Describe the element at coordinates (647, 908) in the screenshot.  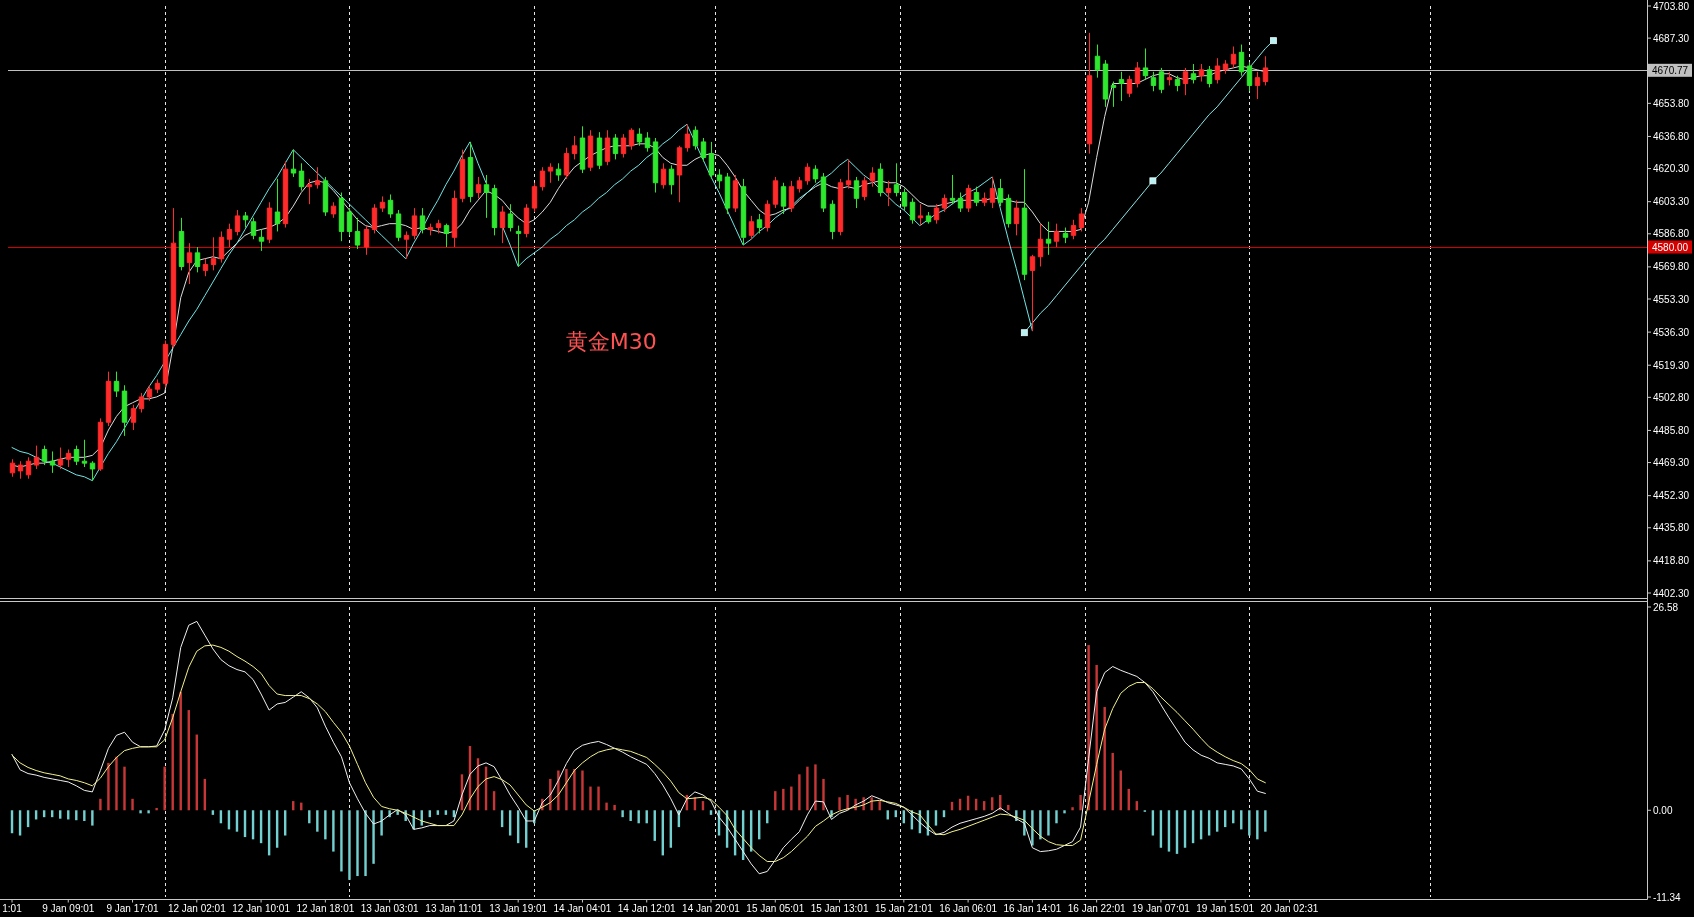
I see `x-tick-label: 14 Jan 12:01` at that location.